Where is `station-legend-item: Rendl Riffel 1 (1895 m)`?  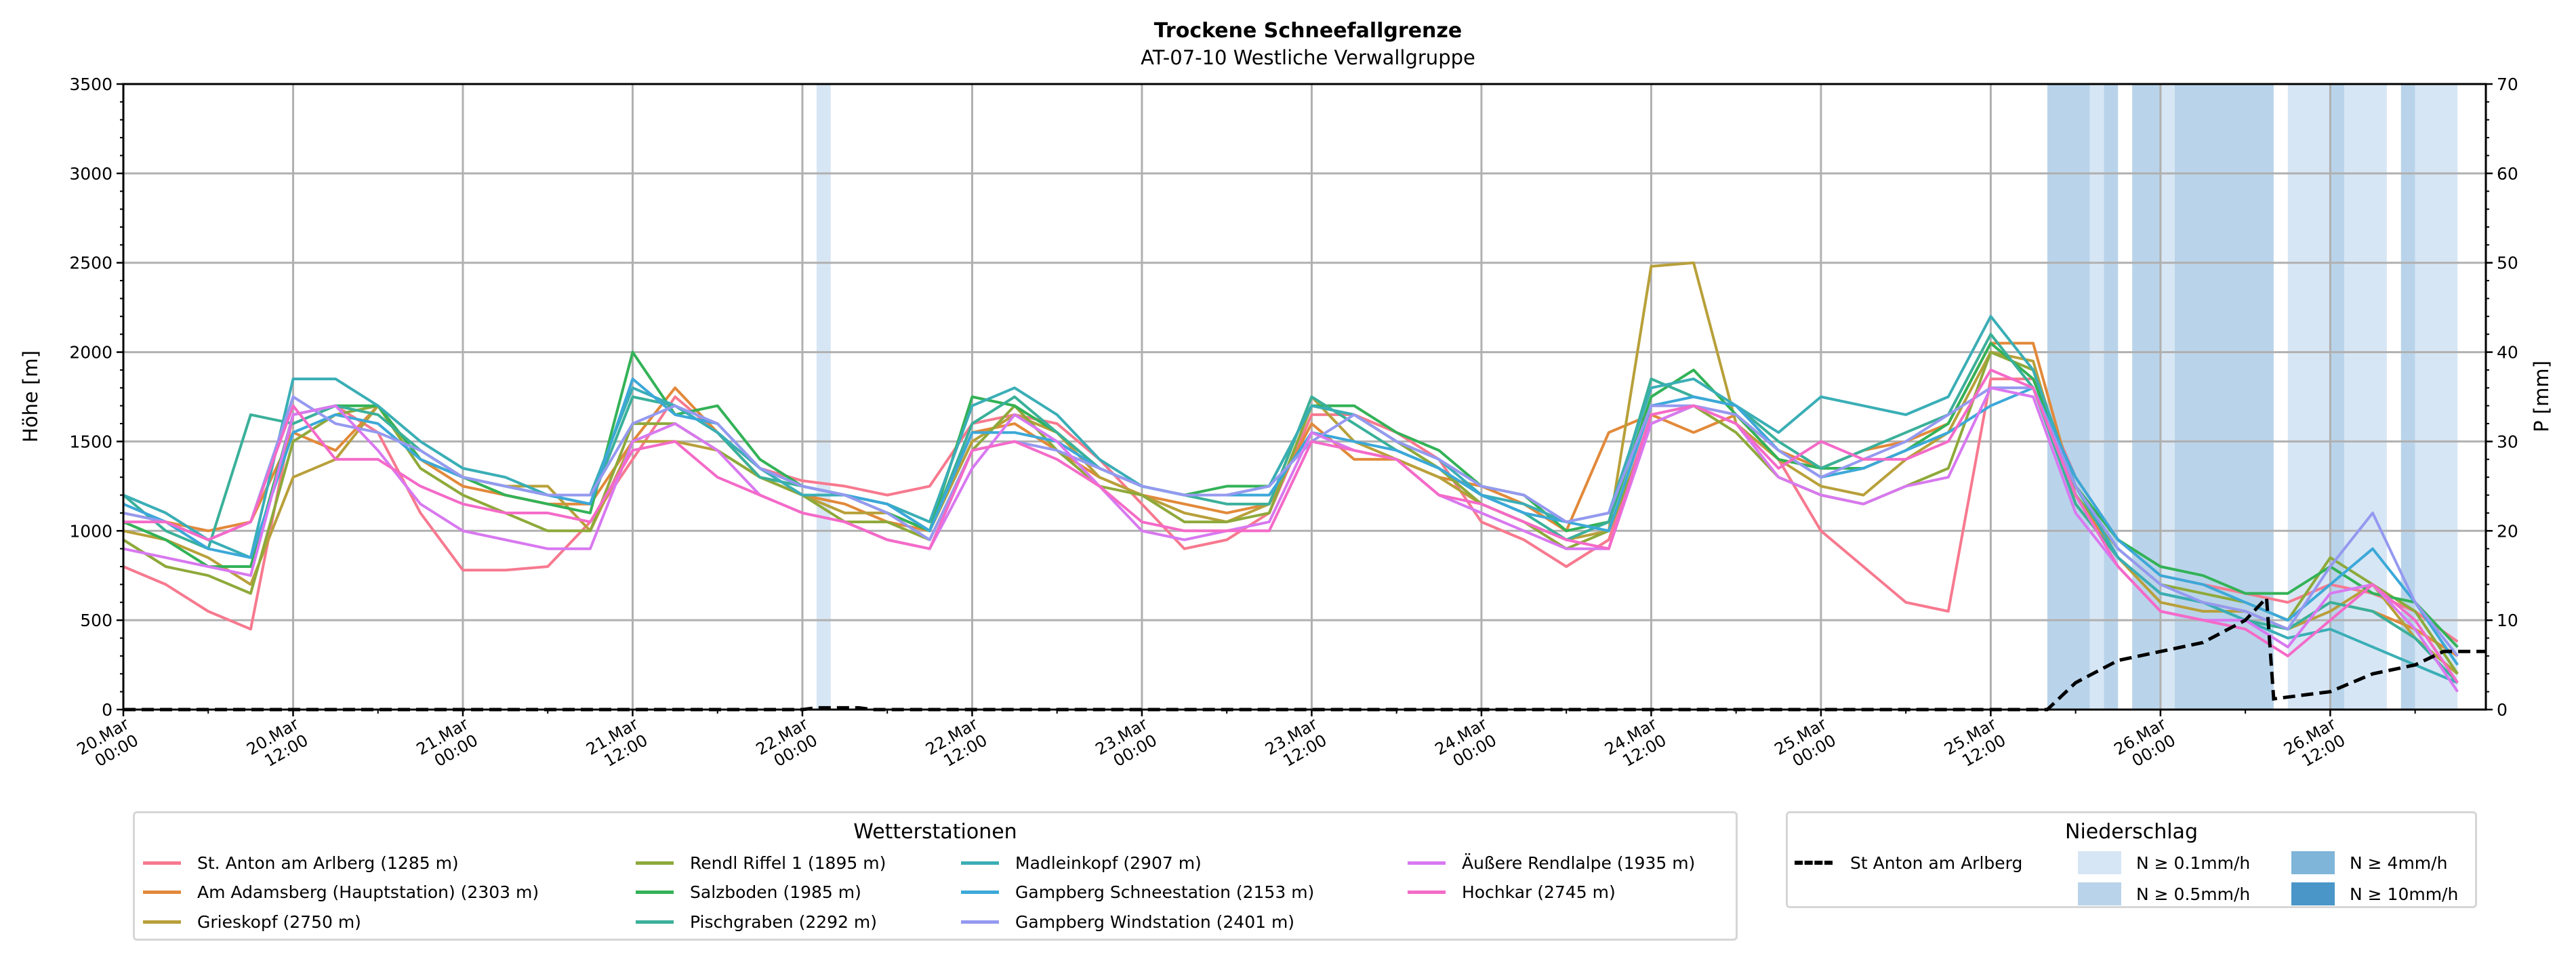
station-legend-item: Rendl Riffel 1 (1895 m) is located at coordinates (761, 863).